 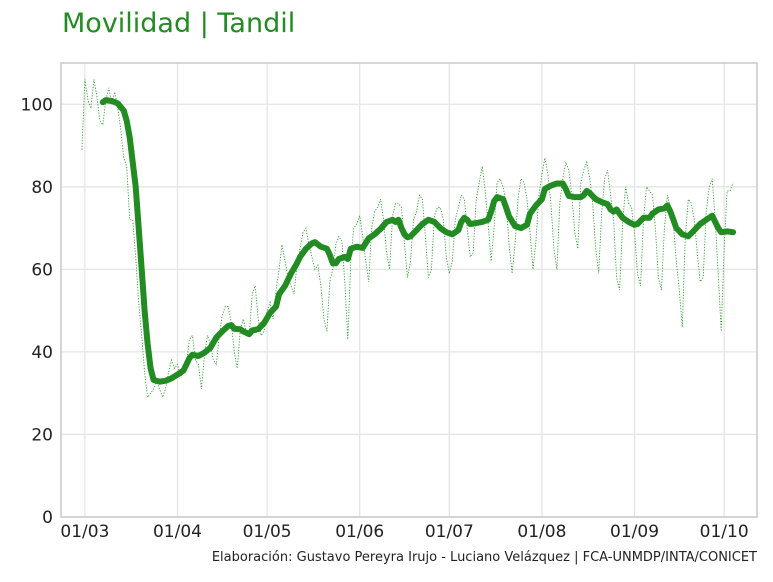 I want to click on y-axis-ticks: 0 20 40 60 80 100, so click(x=37, y=311).